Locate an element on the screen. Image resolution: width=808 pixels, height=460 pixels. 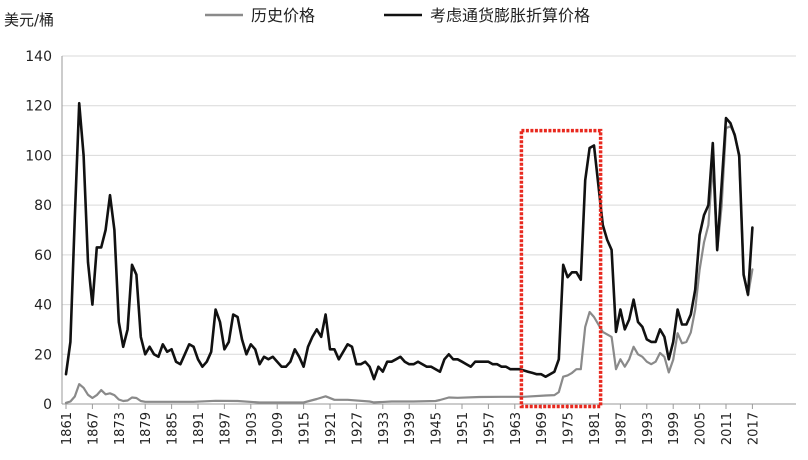
x-tick-label: 1873 is located at coordinates (120, 428).